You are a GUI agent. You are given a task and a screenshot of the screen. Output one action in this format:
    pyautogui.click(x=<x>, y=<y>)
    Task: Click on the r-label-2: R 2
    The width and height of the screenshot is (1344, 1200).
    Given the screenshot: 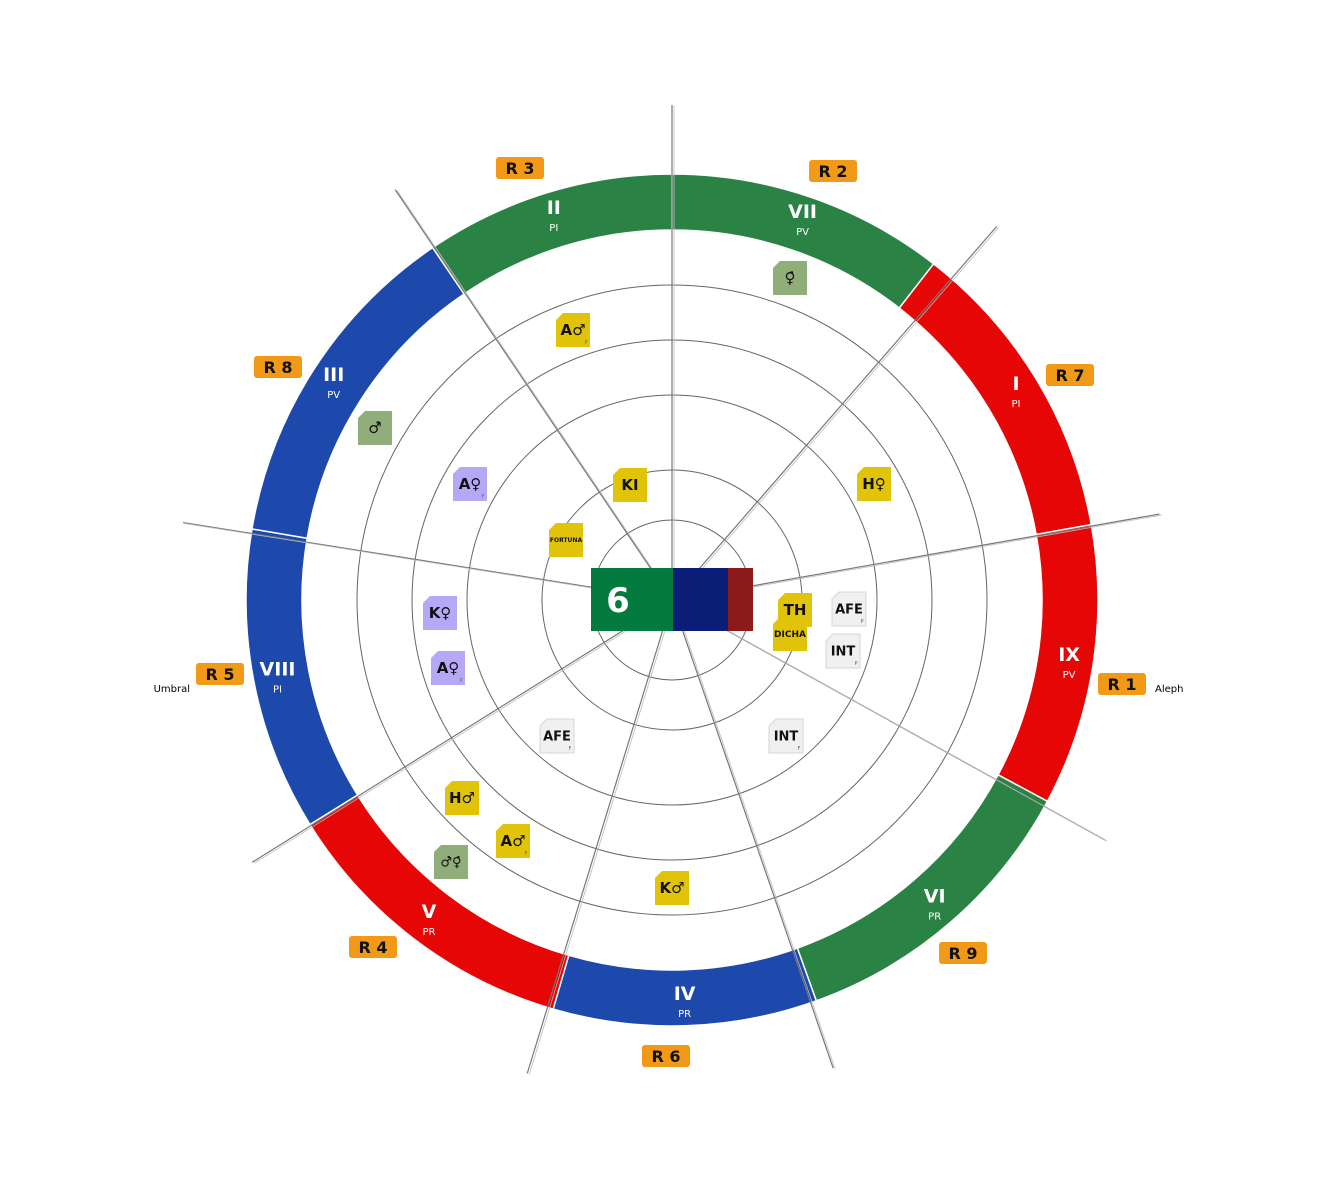 What is the action you would take?
    pyautogui.click(x=833, y=171)
    